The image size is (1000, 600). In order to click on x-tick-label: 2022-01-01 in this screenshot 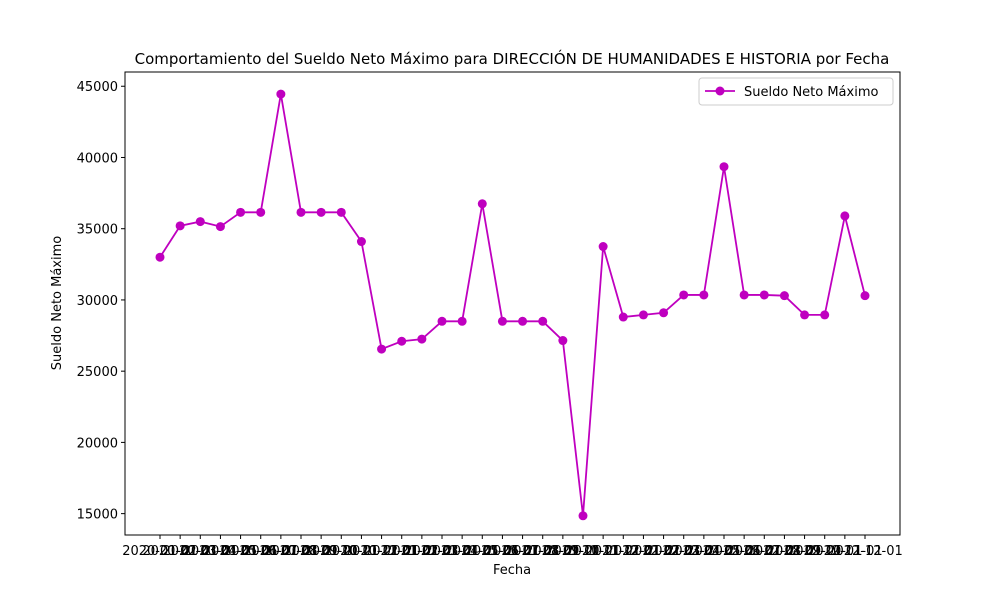, I will do `click(644, 551)`.